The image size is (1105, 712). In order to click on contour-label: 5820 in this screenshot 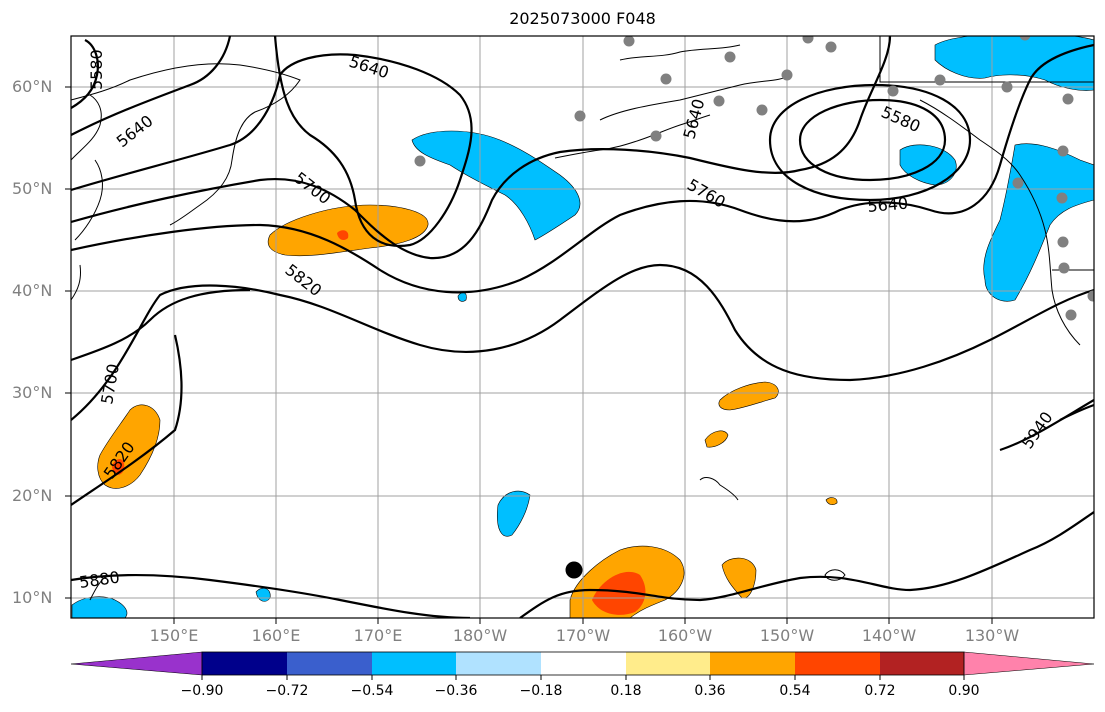, I will do `click(304, 280)`.